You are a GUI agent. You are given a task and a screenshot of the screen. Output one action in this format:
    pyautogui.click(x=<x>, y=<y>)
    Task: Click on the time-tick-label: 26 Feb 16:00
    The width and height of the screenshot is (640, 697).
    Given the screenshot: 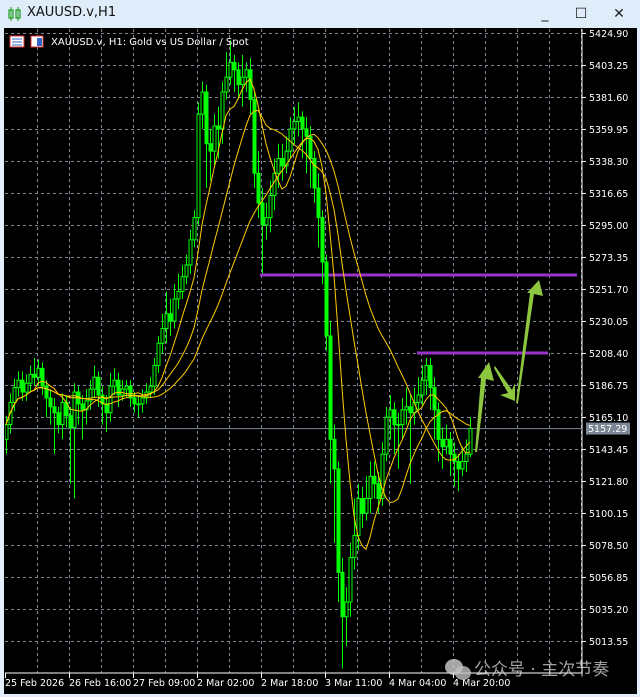 What is the action you would take?
    pyautogui.click(x=100, y=683)
    